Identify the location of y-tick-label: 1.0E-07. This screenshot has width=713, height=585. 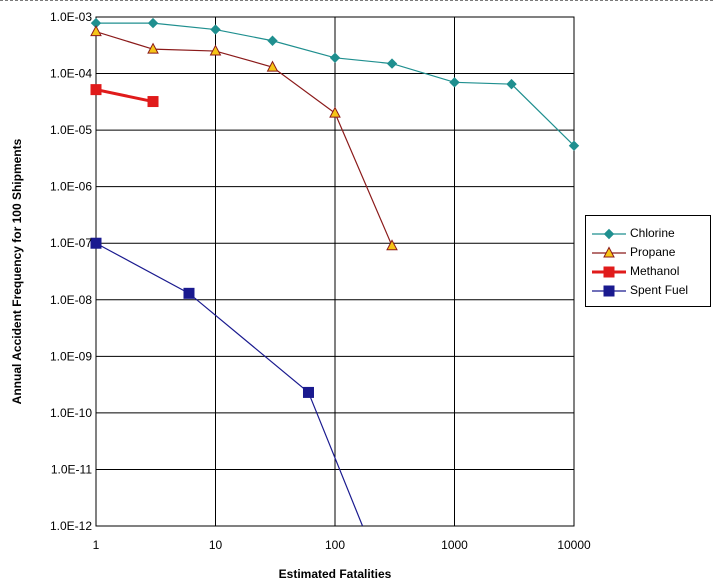
(71, 243).